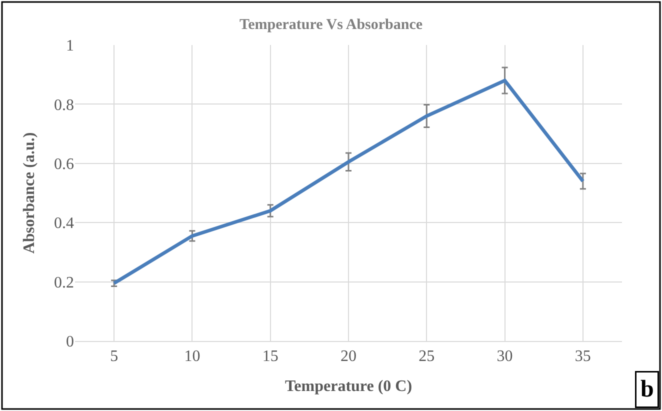 This screenshot has height=411, width=662. What do you see at coordinates (114, 357) in the screenshot?
I see `x-tick-label: 5` at bounding box center [114, 357].